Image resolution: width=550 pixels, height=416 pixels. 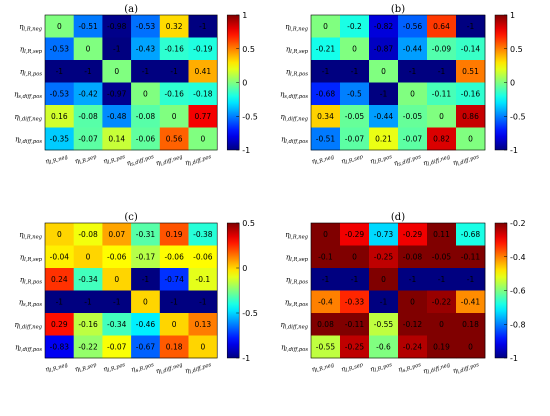 I want to click on colorbar, so click(x=233, y=290).